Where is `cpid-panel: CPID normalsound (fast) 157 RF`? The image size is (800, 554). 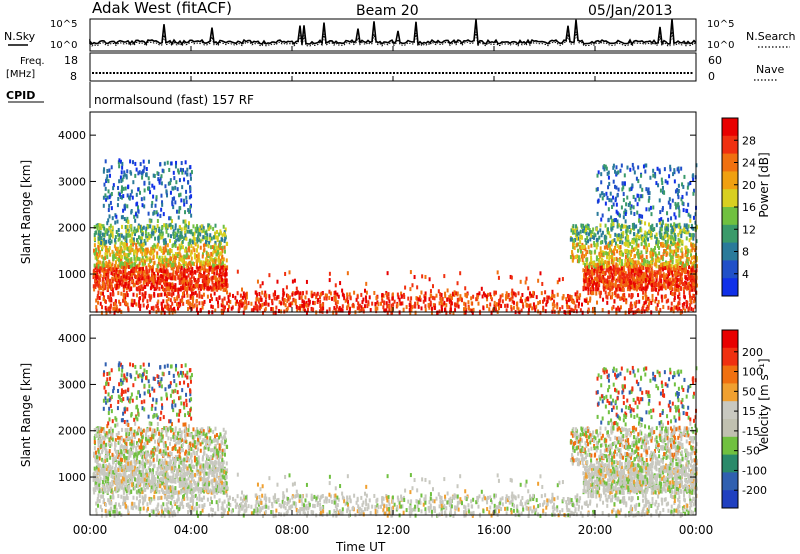 cpid-panel: CPID normalsound (fast) 157 RF is located at coordinates (130, 95).